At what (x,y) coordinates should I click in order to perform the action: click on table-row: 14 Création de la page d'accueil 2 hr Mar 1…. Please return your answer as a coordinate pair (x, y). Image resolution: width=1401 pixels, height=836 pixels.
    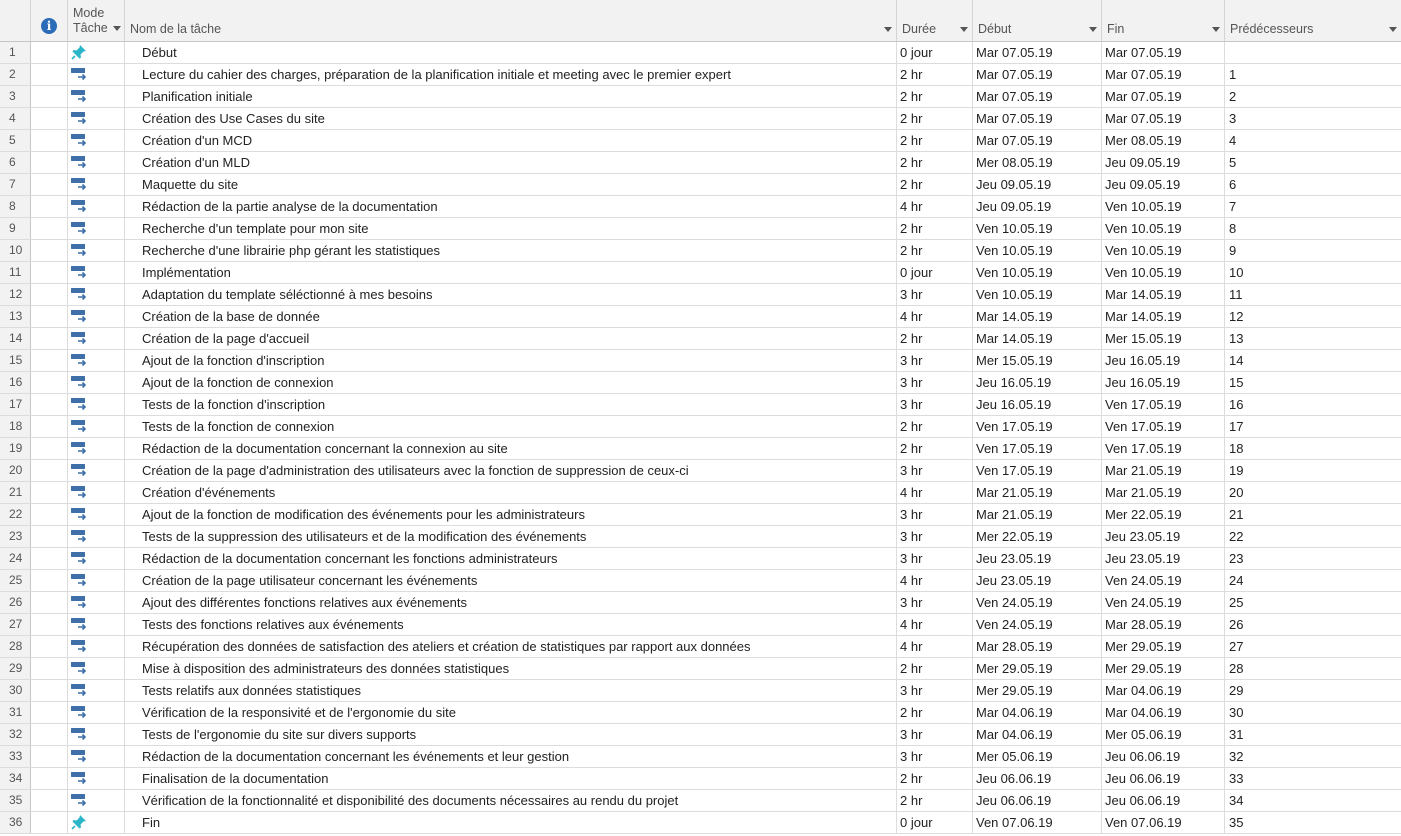
    Looking at the image, I should click on (700, 339).